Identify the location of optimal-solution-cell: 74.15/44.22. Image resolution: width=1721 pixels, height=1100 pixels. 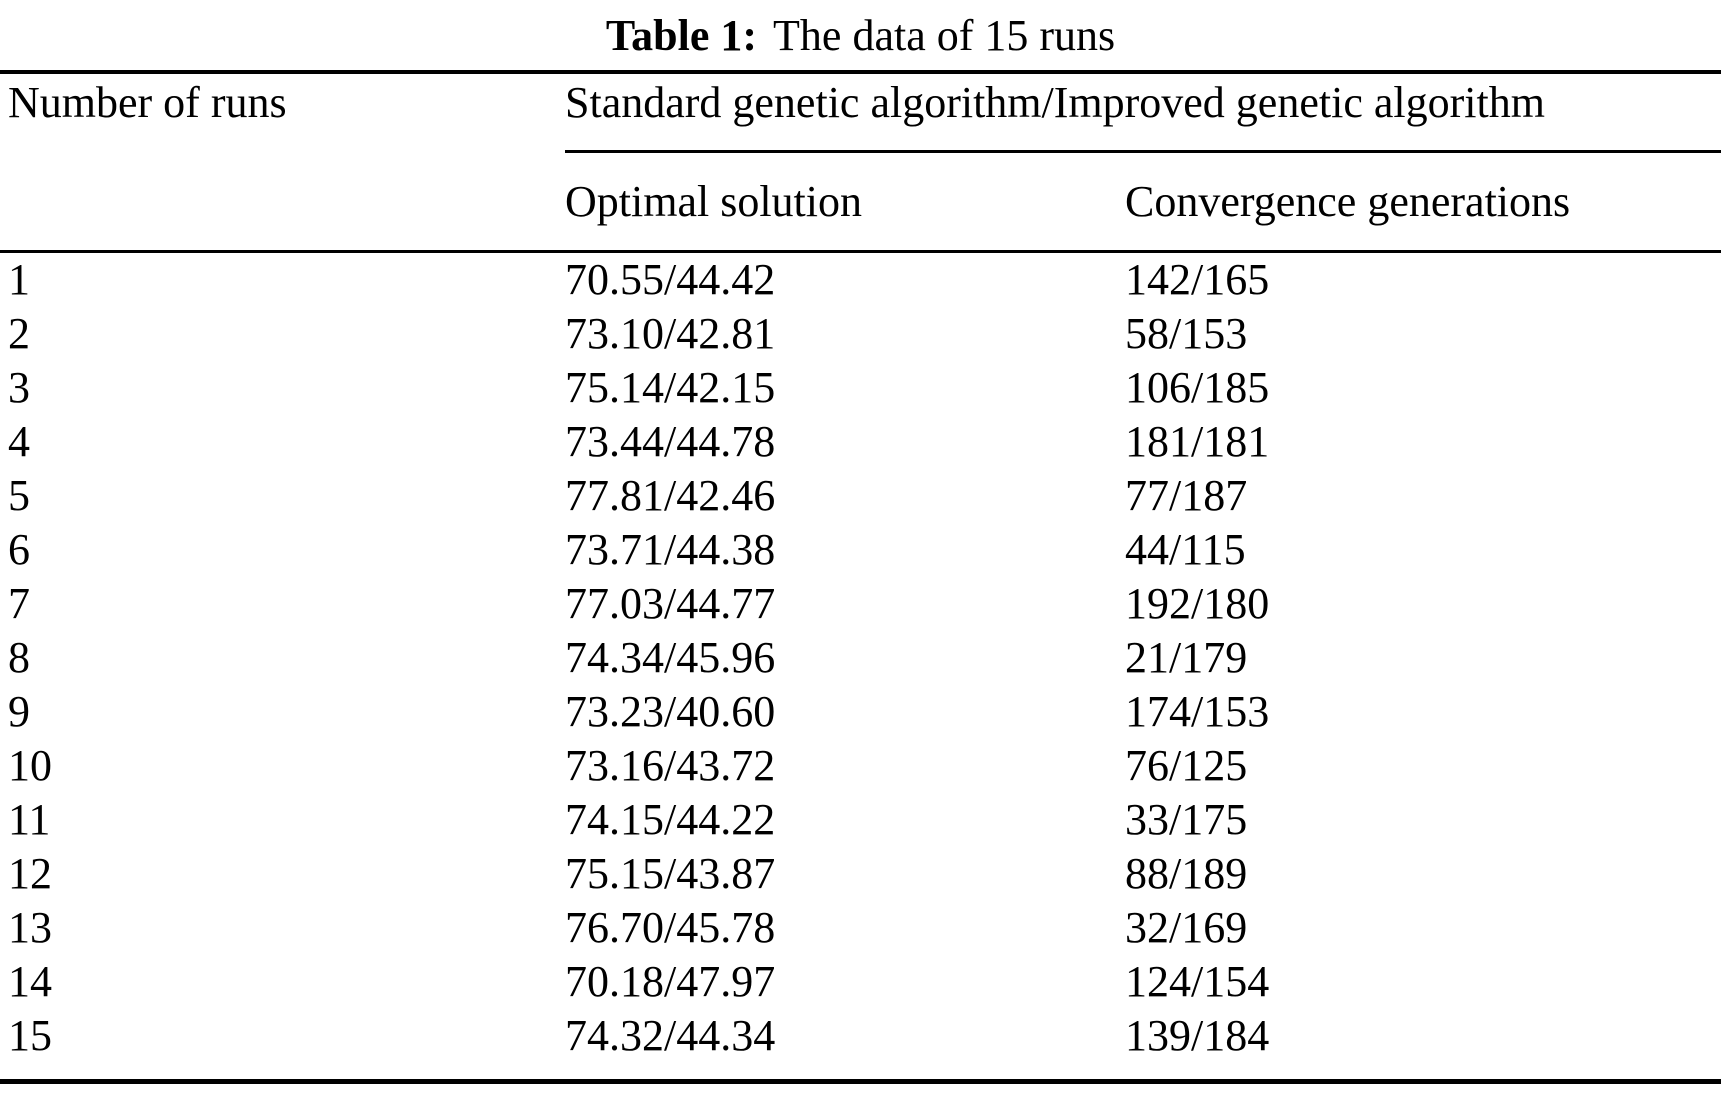
(670, 819).